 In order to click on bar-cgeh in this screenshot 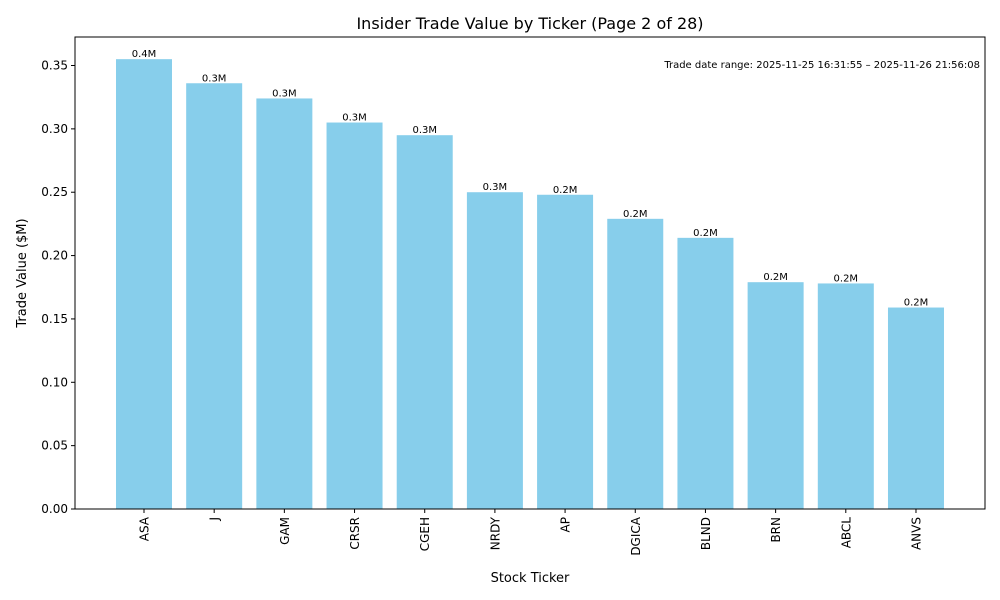, I will do `click(424, 322)`.